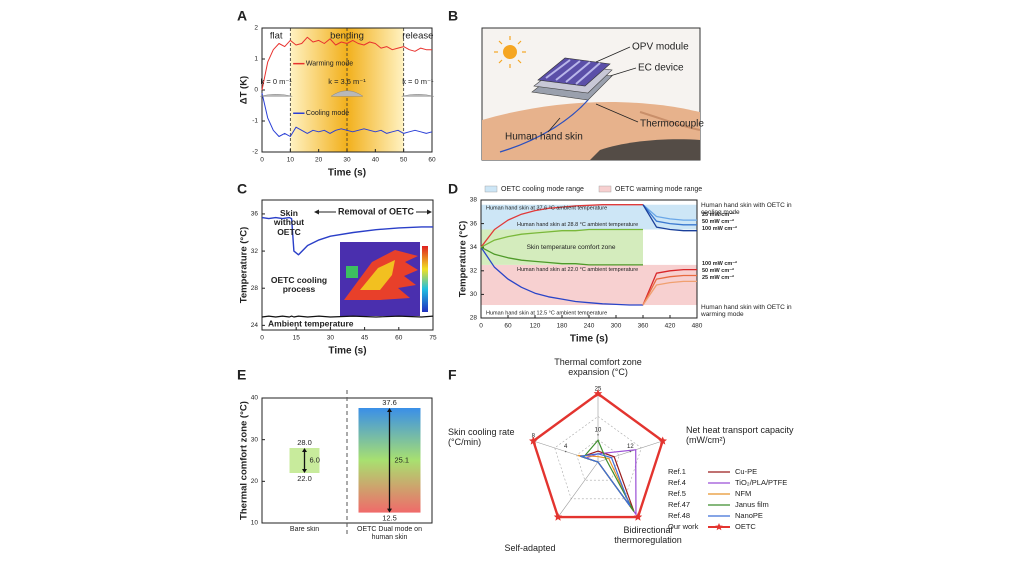  I want to click on x-tick-label: 480, so click(697, 326).